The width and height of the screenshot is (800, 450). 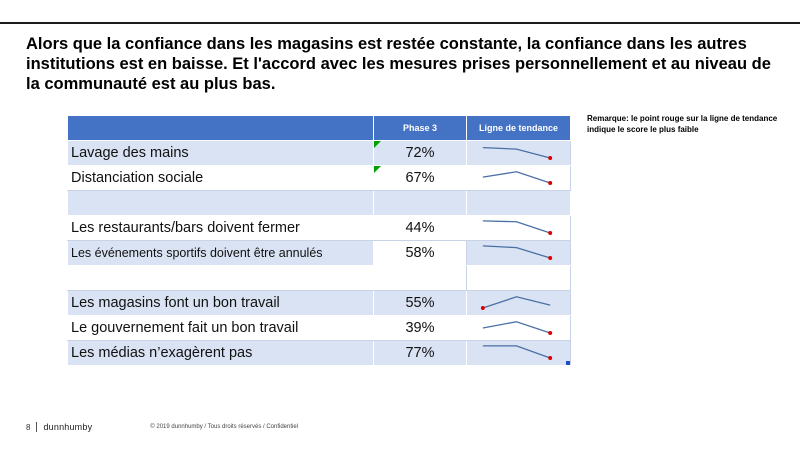 I want to click on header-label-cell, so click(x=220, y=128).